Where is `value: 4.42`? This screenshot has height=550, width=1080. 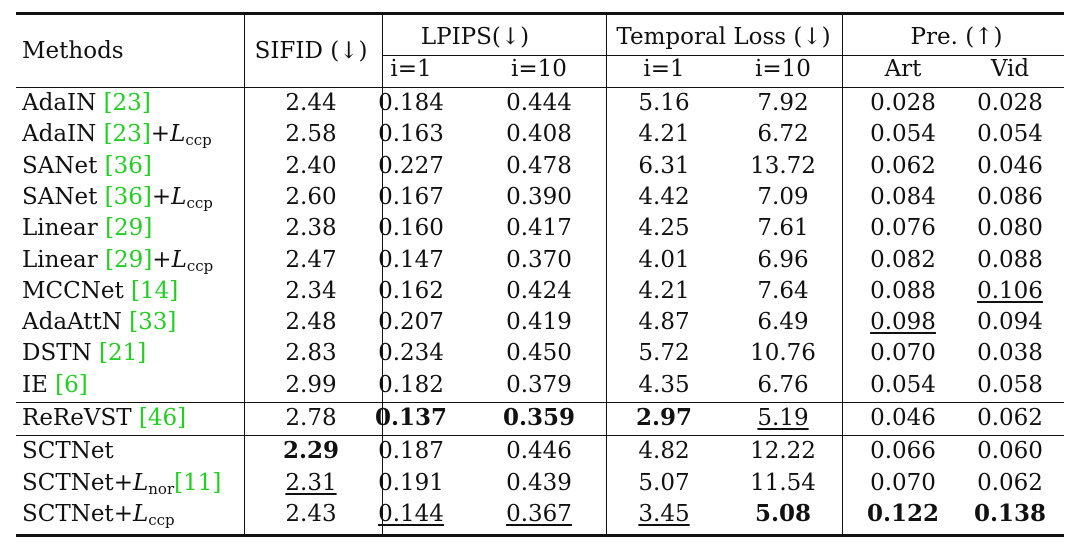 value: 4.42 is located at coordinates (664, 196).